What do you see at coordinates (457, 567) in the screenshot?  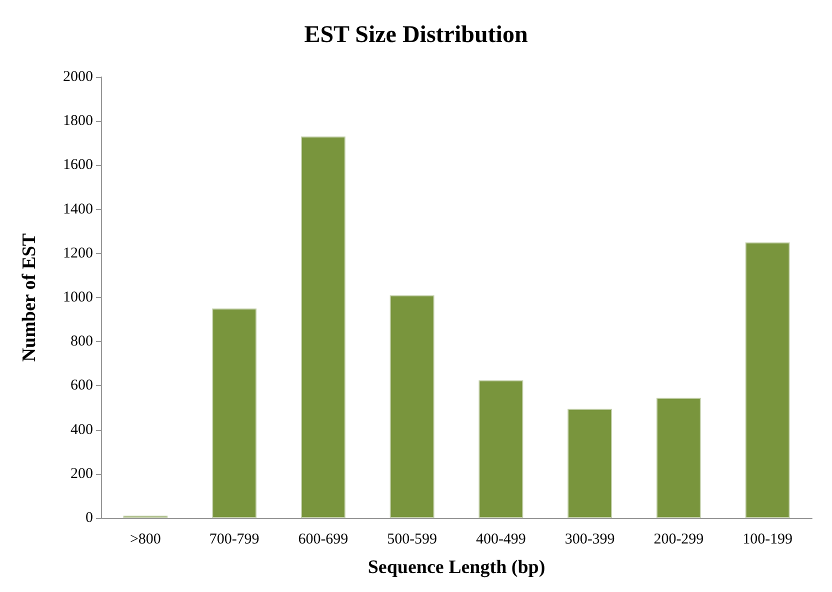 I see `x-axis-title: Sequence Length (bp)` at bounding box center [457, 567].